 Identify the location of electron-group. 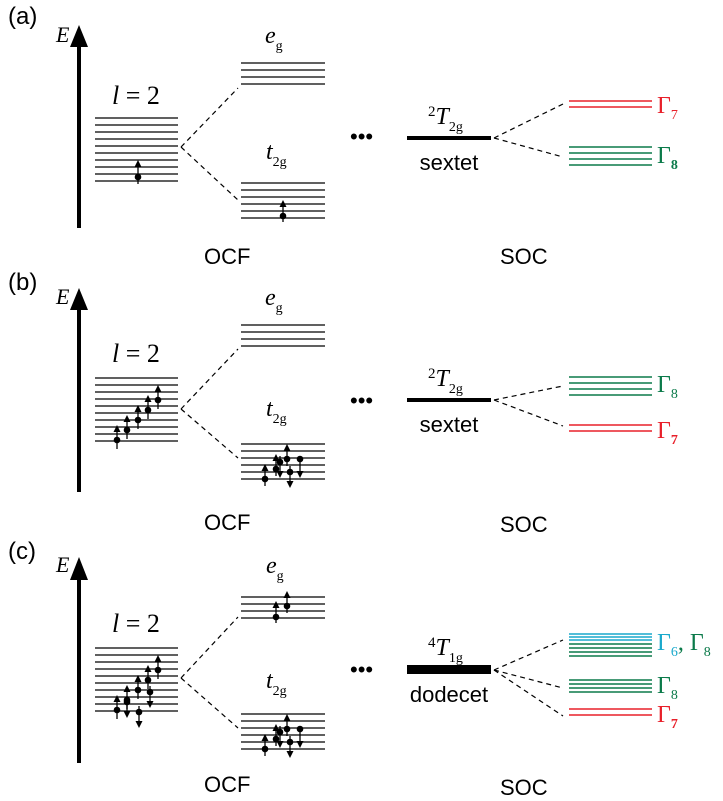
(137, 691).